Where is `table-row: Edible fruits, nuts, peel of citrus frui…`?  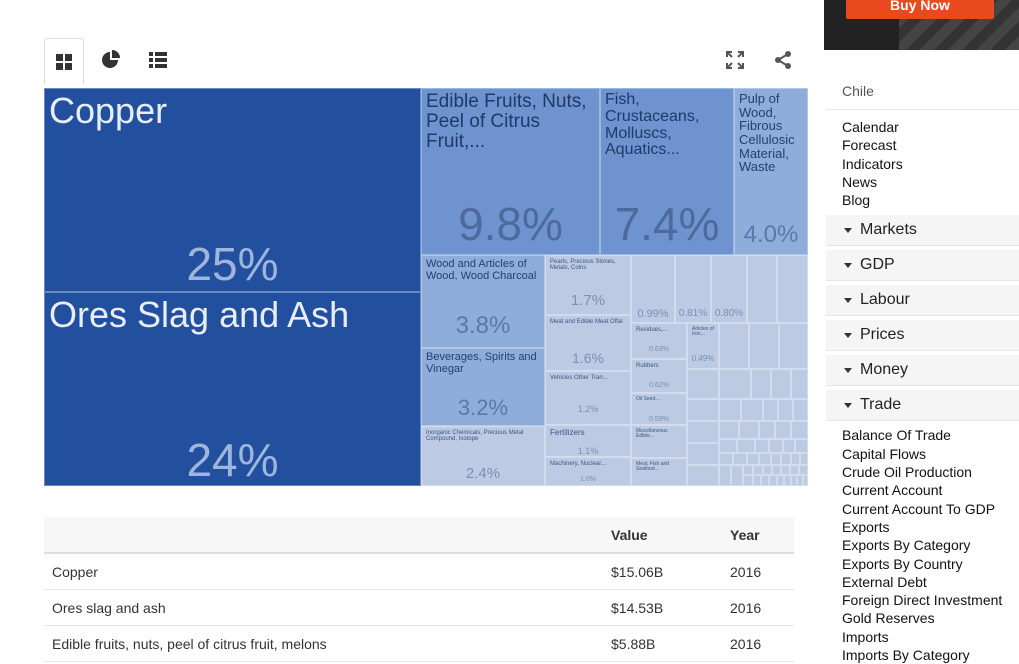 table-row: Edible fruits, nuts, peel of citrus frui… is located at coordinates (419, 644).